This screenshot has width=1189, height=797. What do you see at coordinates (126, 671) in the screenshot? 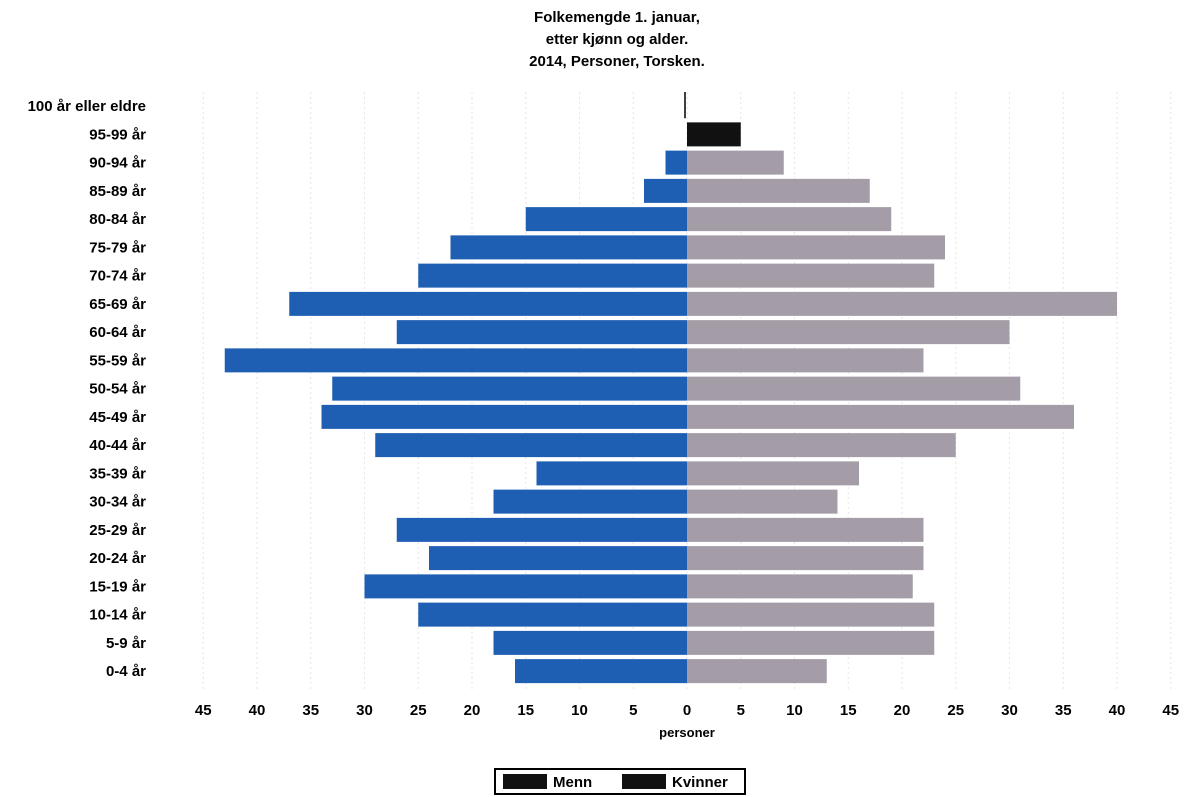
I see `category-label: 0-4 år` at bounding box center [126, 671].